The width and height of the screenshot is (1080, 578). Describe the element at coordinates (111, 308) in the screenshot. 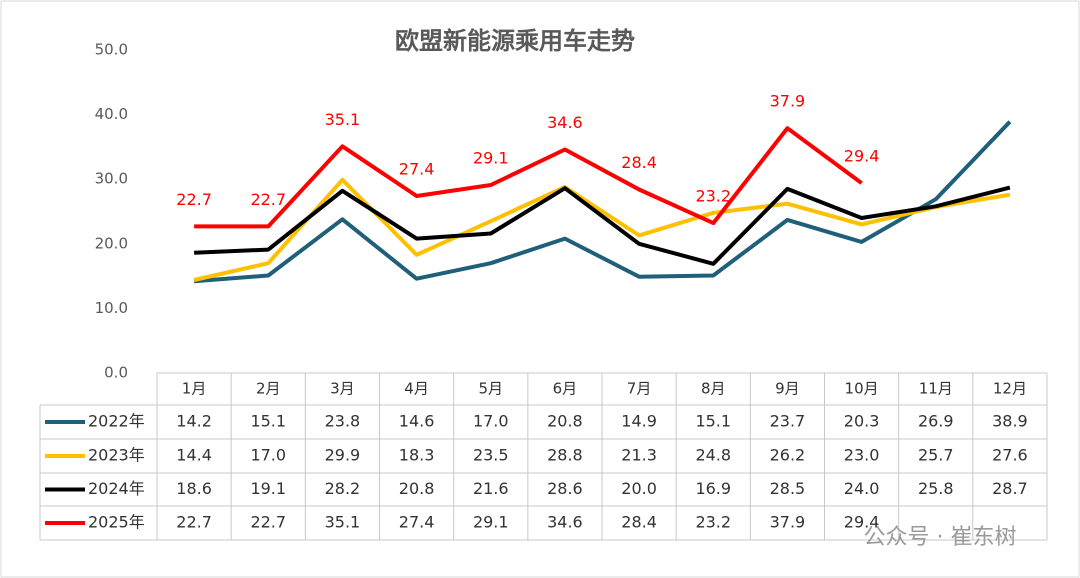

I see `y-tick-label: 10.0` at that location.